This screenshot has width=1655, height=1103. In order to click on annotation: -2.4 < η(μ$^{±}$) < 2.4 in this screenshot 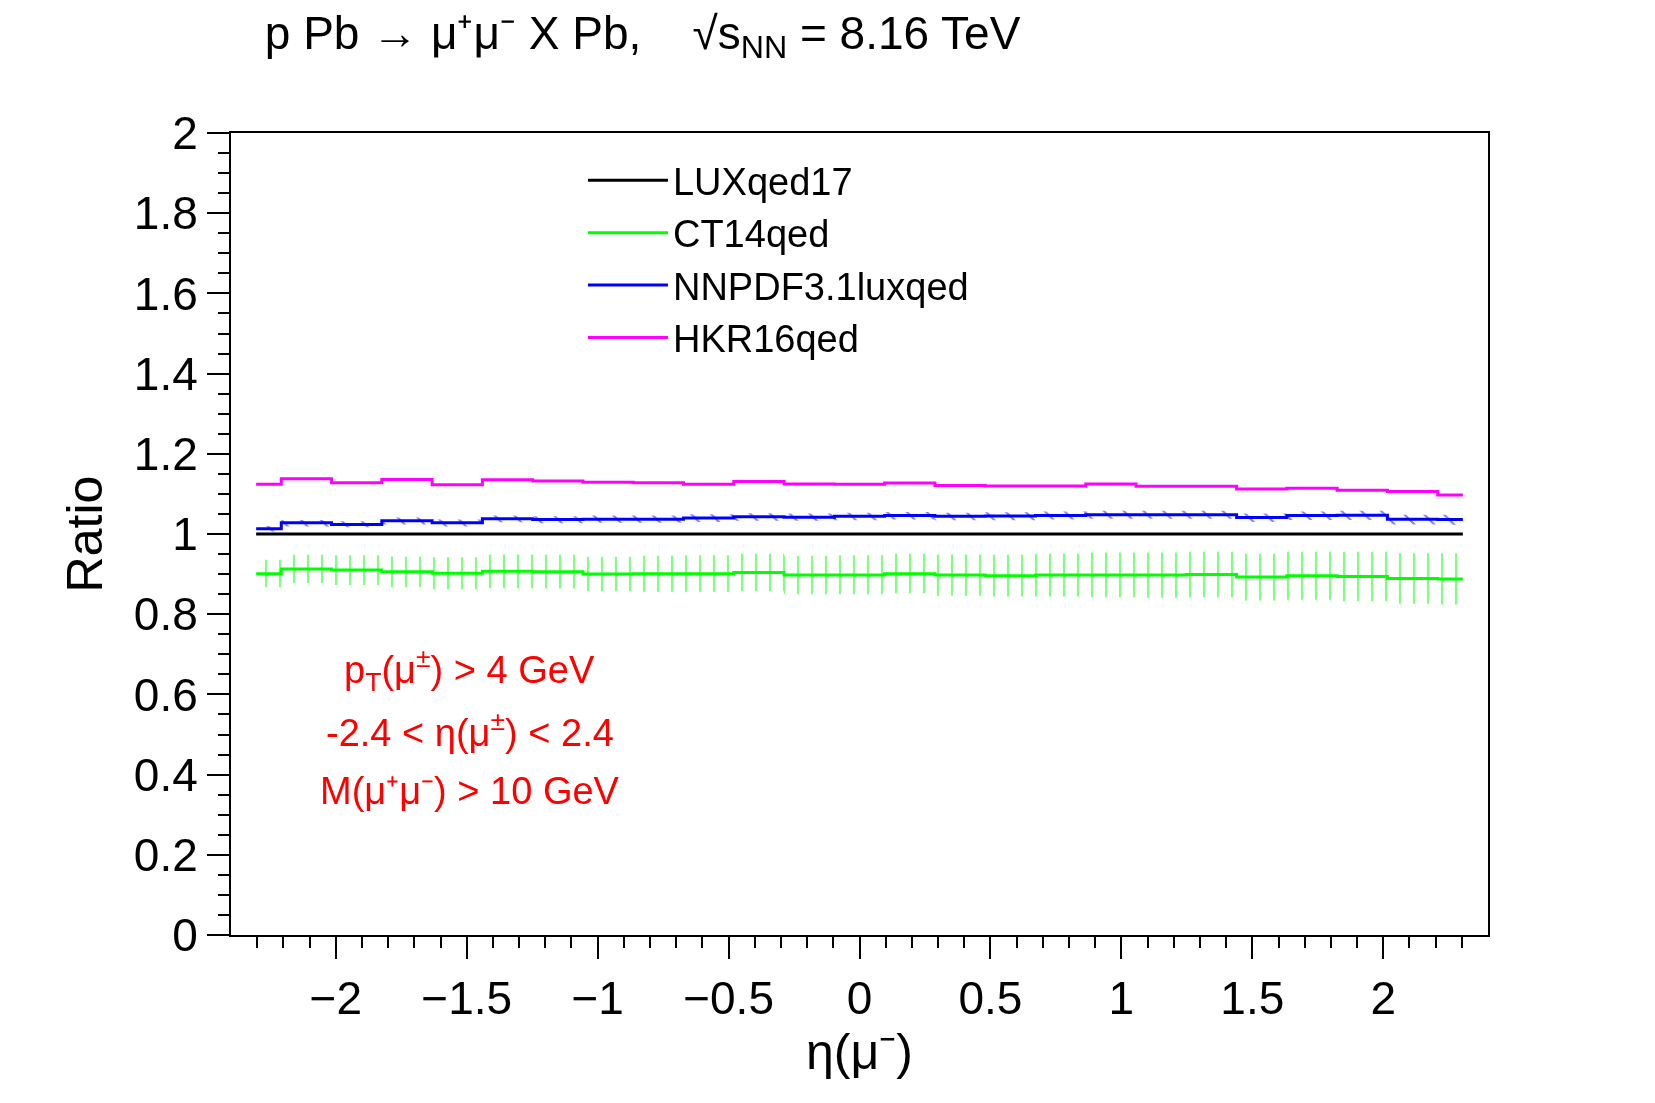, I will do `click(470, 730)`.